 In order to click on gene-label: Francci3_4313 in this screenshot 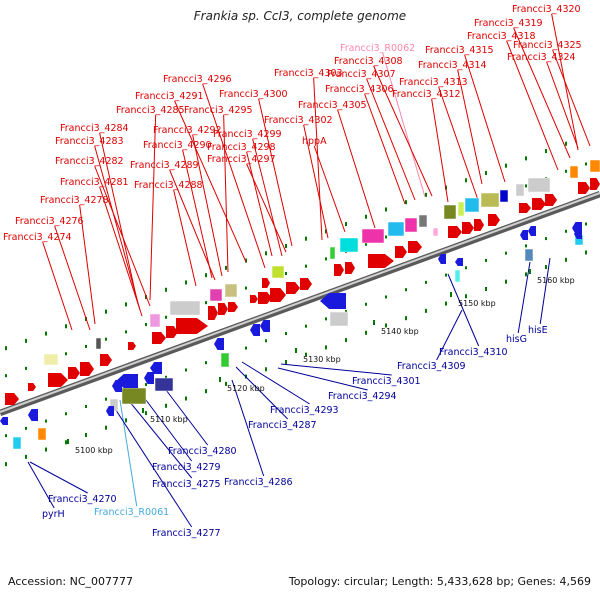, I will do `click(433, 82)`.